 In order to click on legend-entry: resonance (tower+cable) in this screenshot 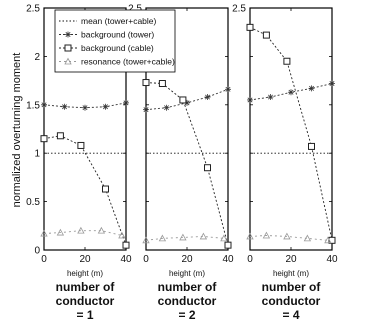, I will do `click(128, 62)`.